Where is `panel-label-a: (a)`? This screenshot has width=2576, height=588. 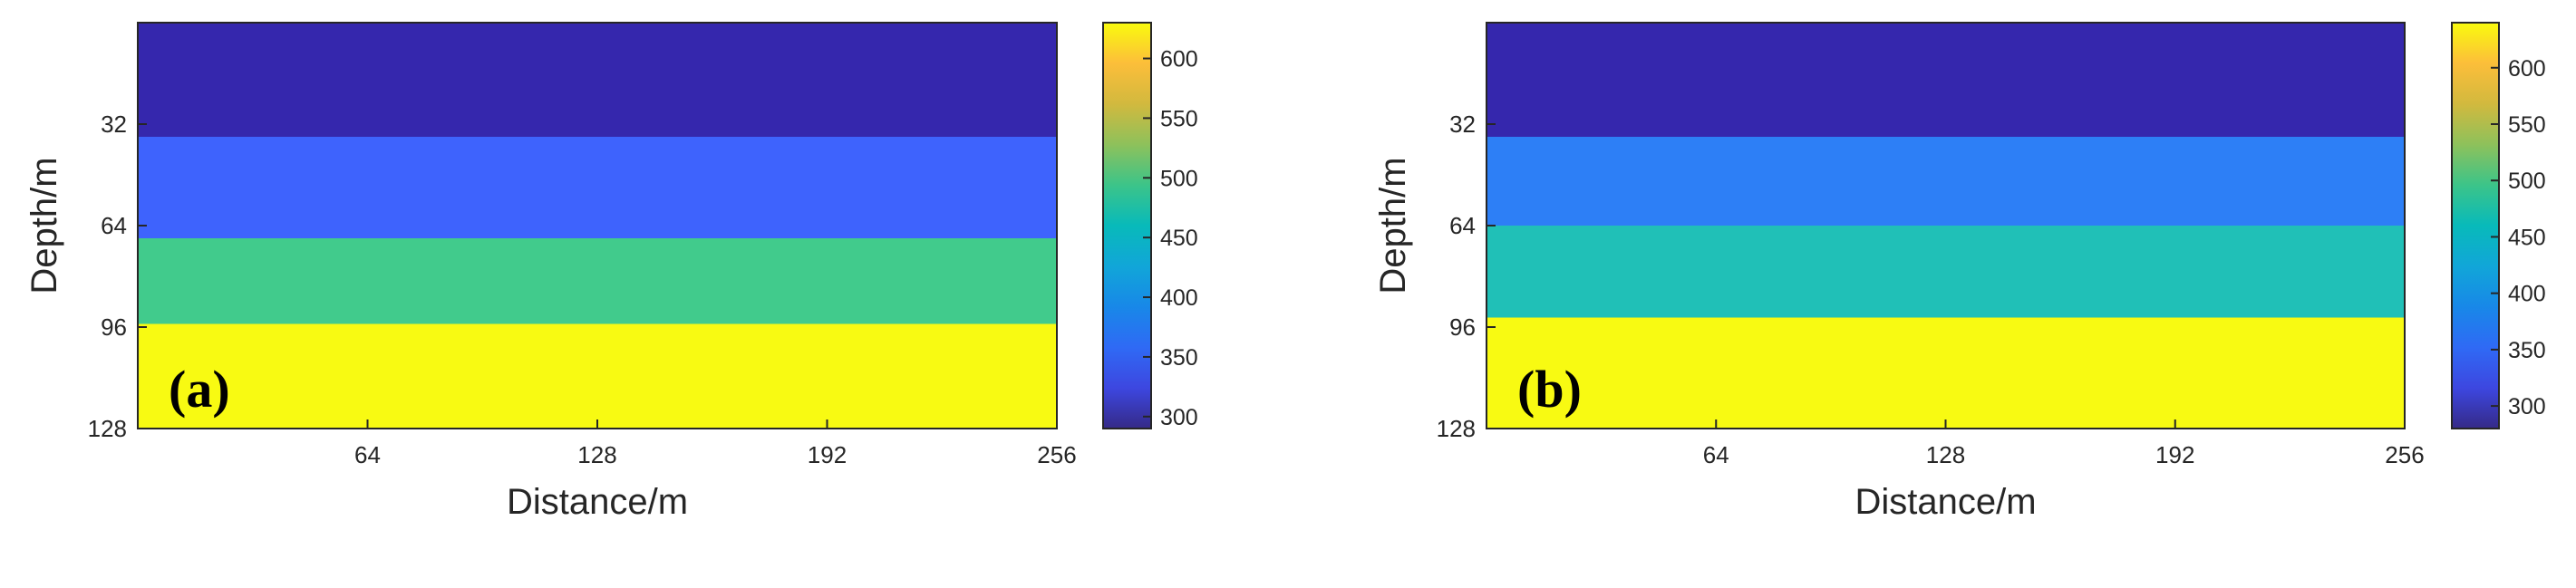 panel-label-a: (a) is located at coordinates (199, 389).